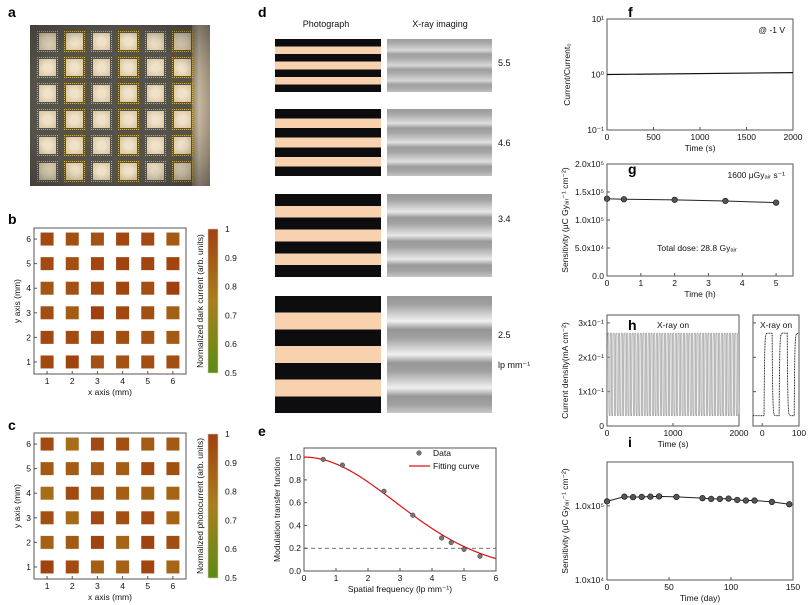 The image size is (809, 605). Describe the element at coordinates (440, 24) in the screenshot. I see `column-header-xray: X-ray imaging` at that location.